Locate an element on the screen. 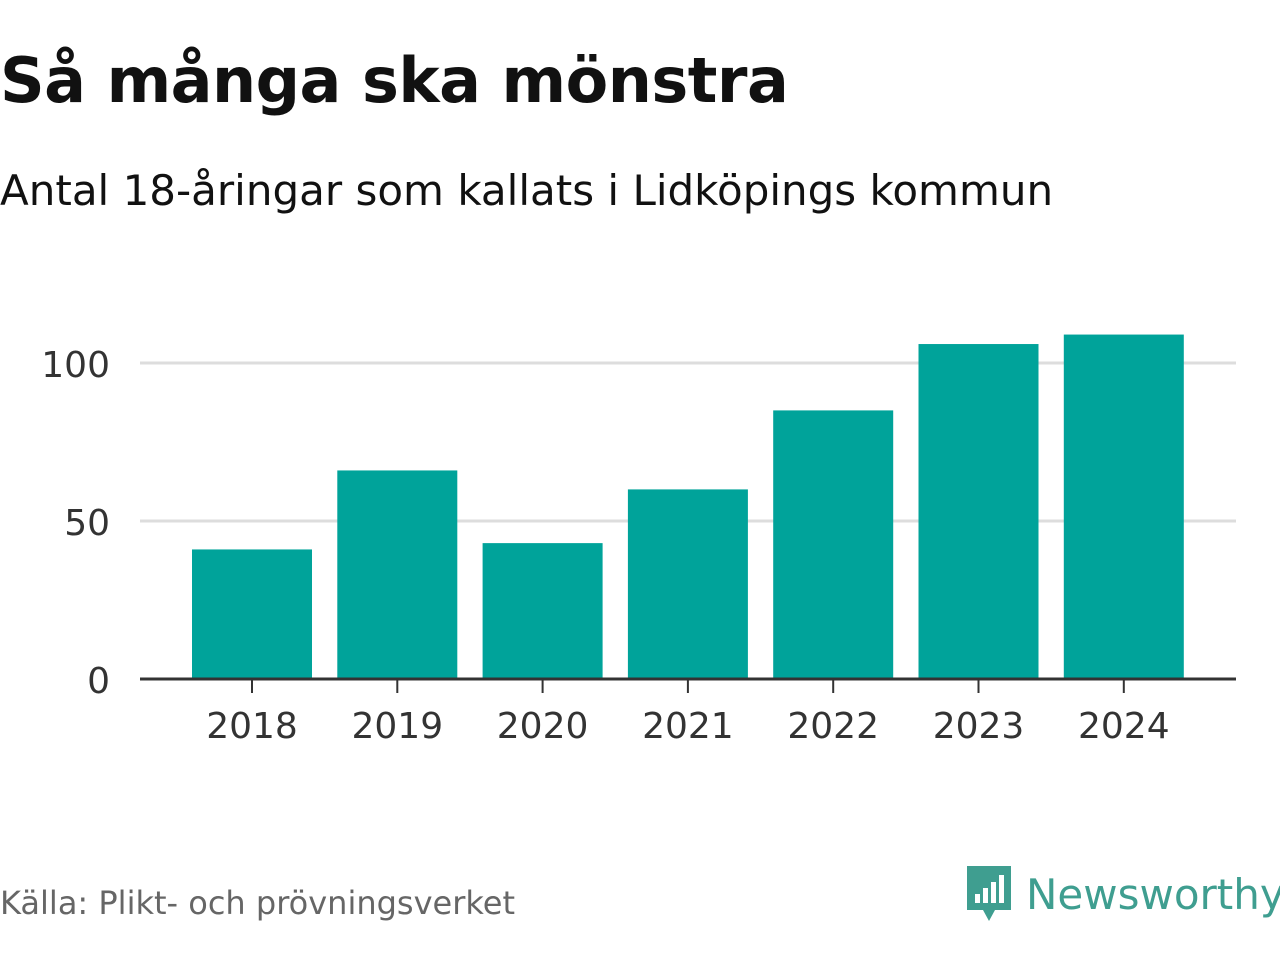 Image resolution: width=1280 pixels, height=960 pixels. y-tick-label: 0 is located at coordinates (98, 681).